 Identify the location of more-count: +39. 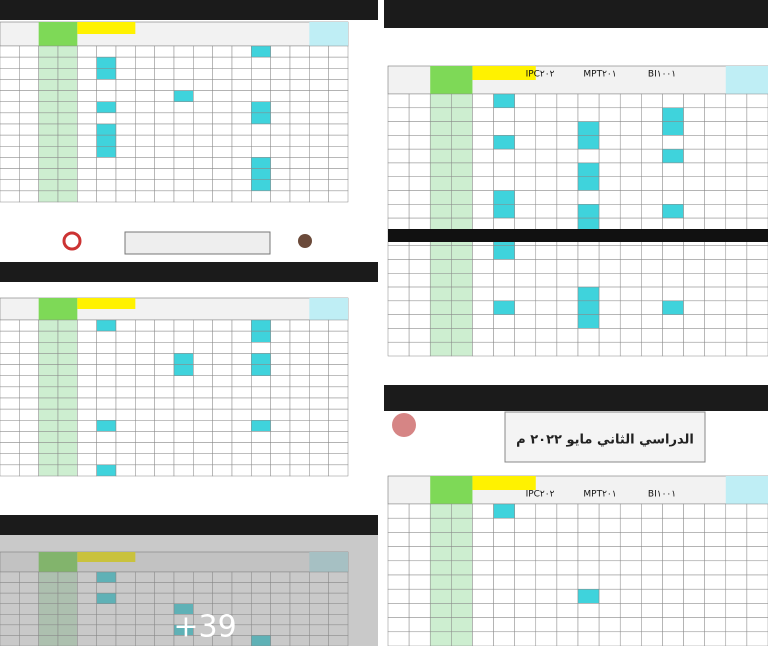
(204, 627).